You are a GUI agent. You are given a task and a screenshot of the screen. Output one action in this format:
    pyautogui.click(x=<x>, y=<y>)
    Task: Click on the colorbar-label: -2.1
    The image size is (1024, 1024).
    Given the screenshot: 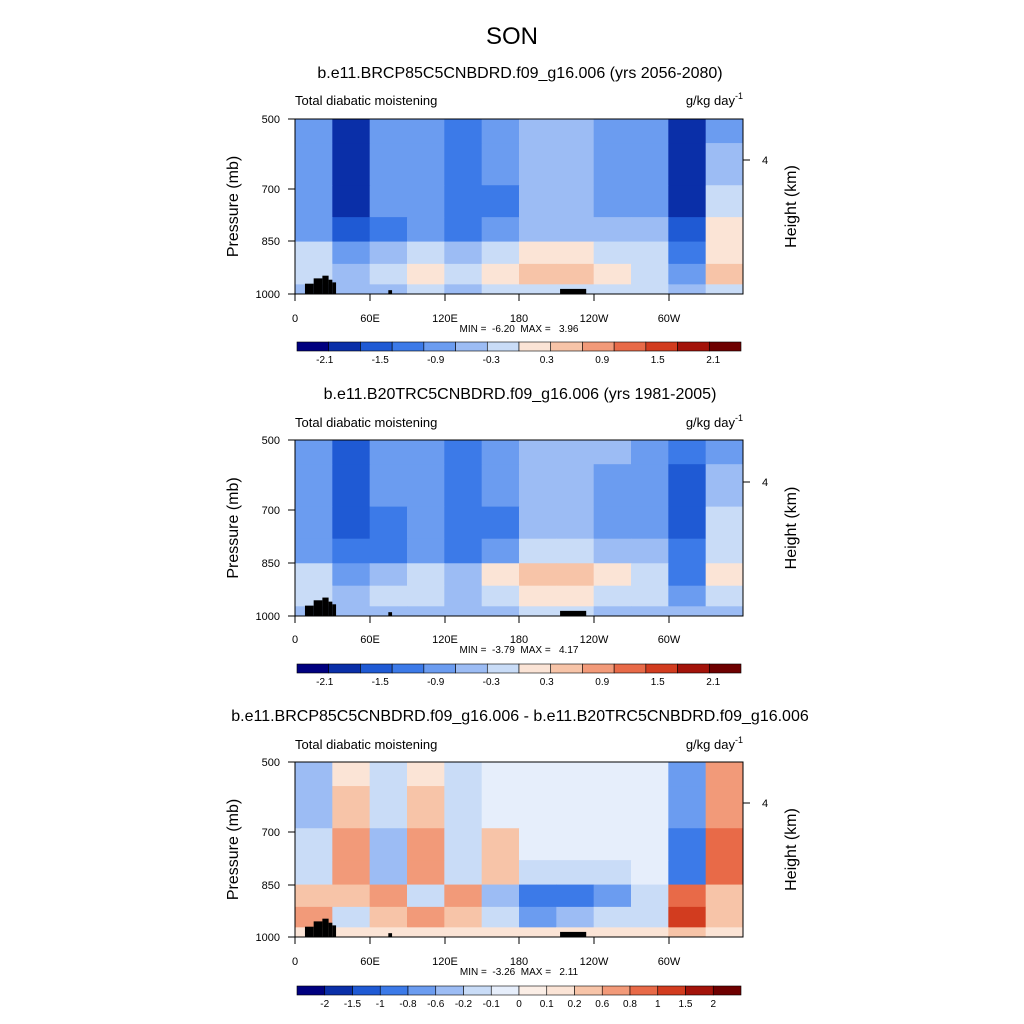 What is the action you would take?
    pyautogui.click(x=325, y=360)
    